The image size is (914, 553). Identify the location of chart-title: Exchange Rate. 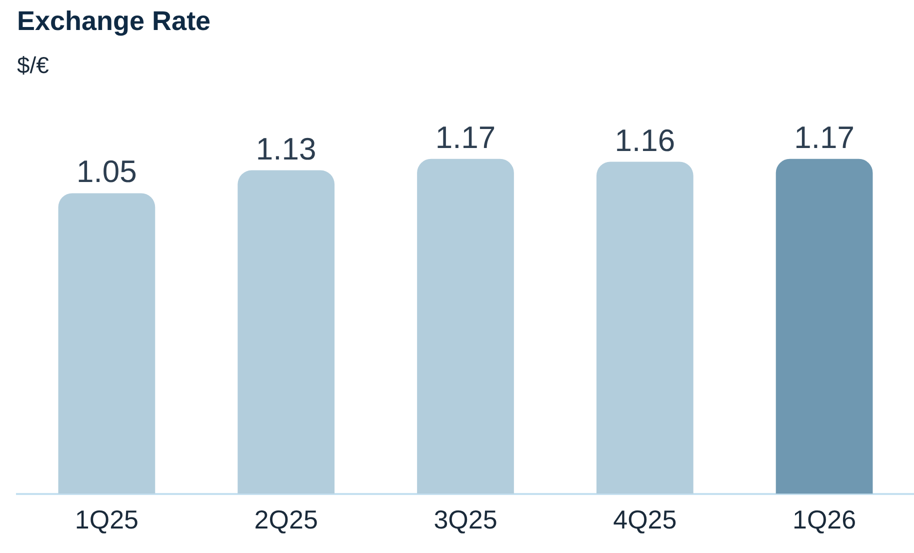
(114, 21).